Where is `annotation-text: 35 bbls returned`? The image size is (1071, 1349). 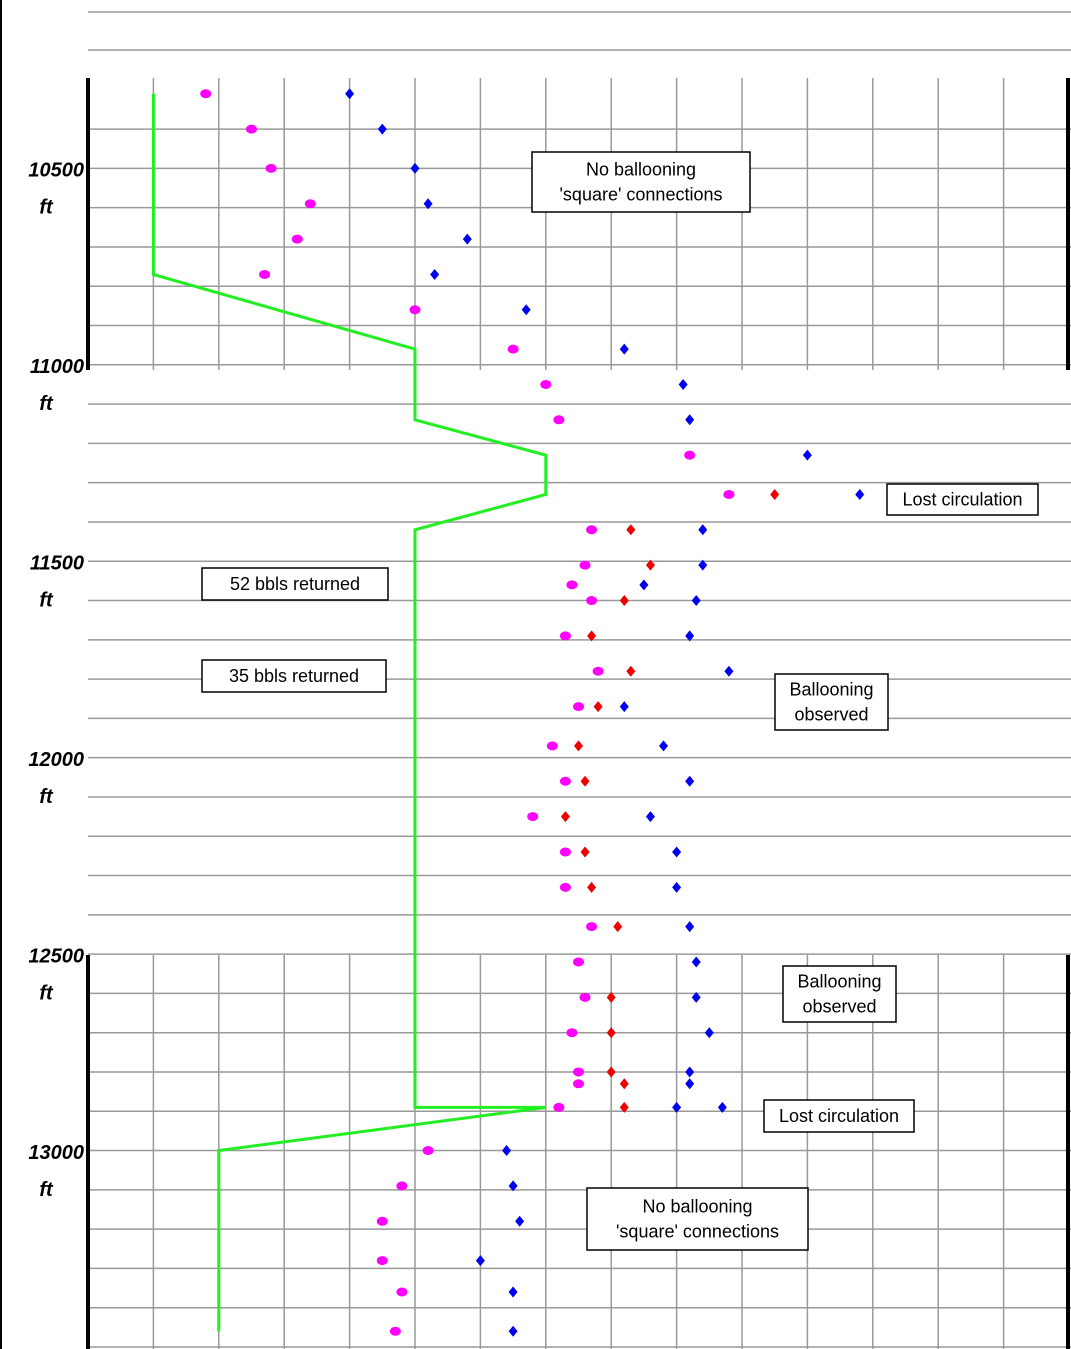
annotation-text: 35 bbls returned is located at coordinates (294, 676).